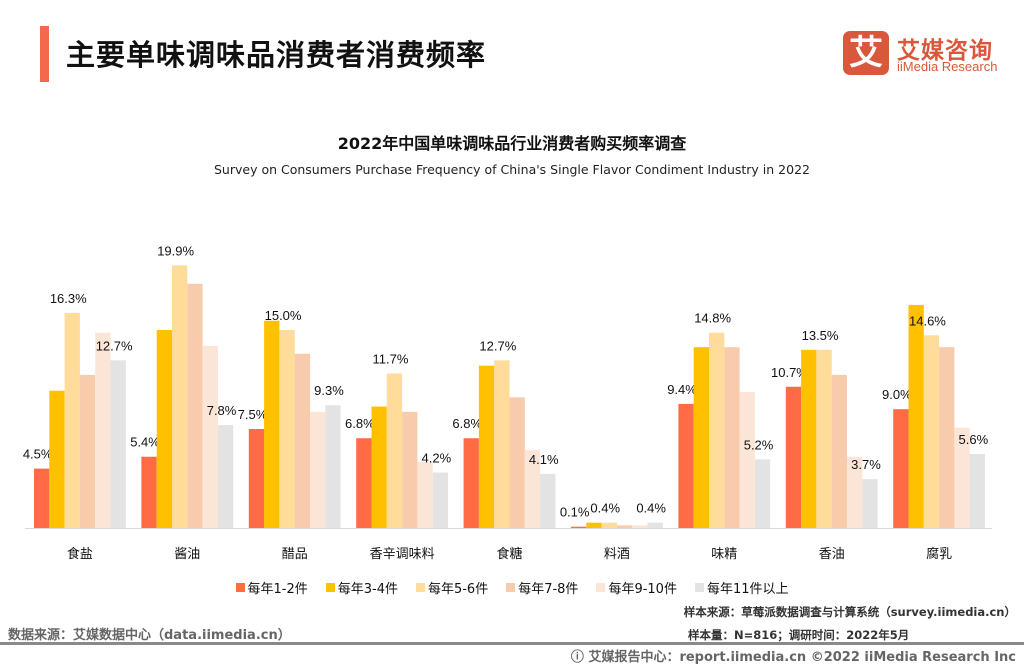 The image size is (1024, 666). What do you see at coordinates (367, 589) in the screenshot?
I see `legend-label: 每年3-4件` at bounding box center [367, 589].